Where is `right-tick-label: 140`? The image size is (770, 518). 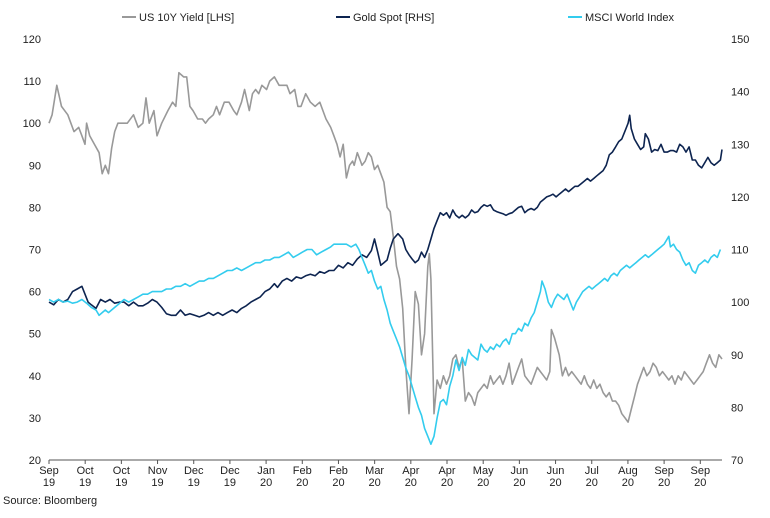
right-tick-label: 140 is located at coordinates (740, 93).